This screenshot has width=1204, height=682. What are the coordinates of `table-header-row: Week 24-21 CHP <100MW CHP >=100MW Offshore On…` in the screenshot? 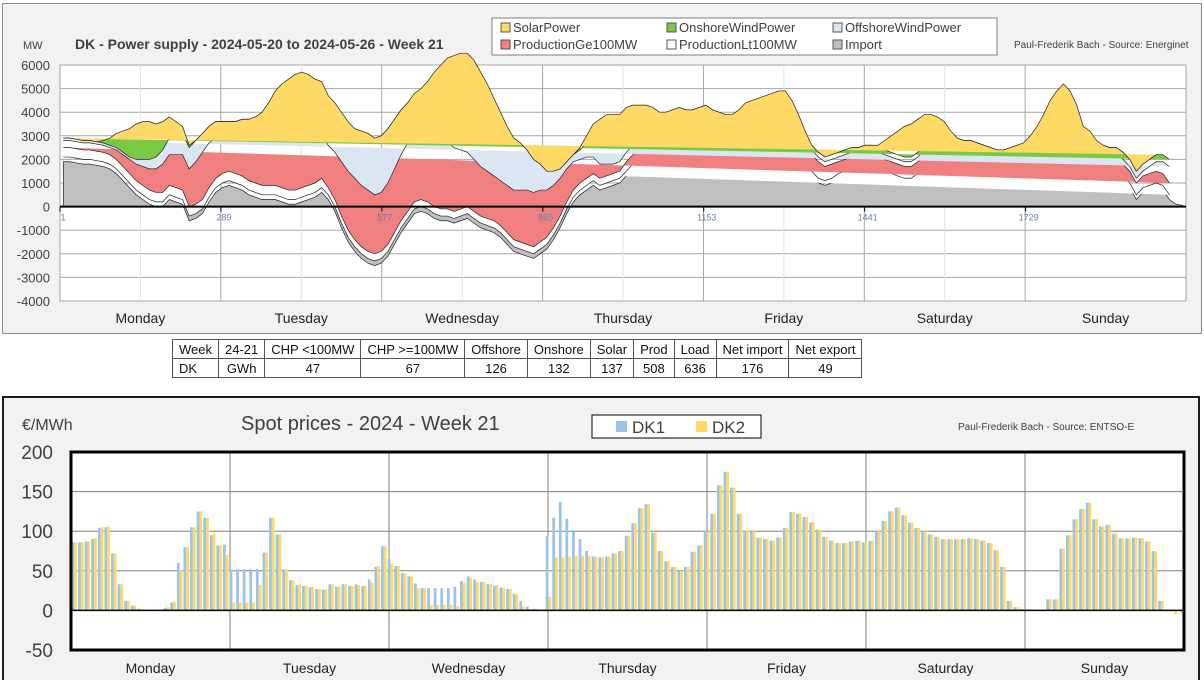 It's located at (517, 349).